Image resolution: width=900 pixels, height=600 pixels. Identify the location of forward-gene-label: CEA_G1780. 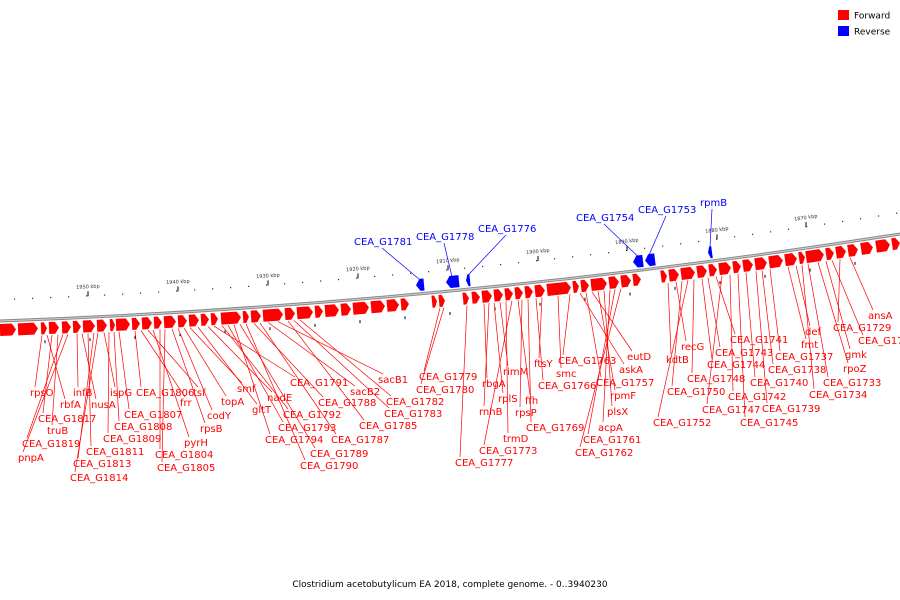
(445, 390).